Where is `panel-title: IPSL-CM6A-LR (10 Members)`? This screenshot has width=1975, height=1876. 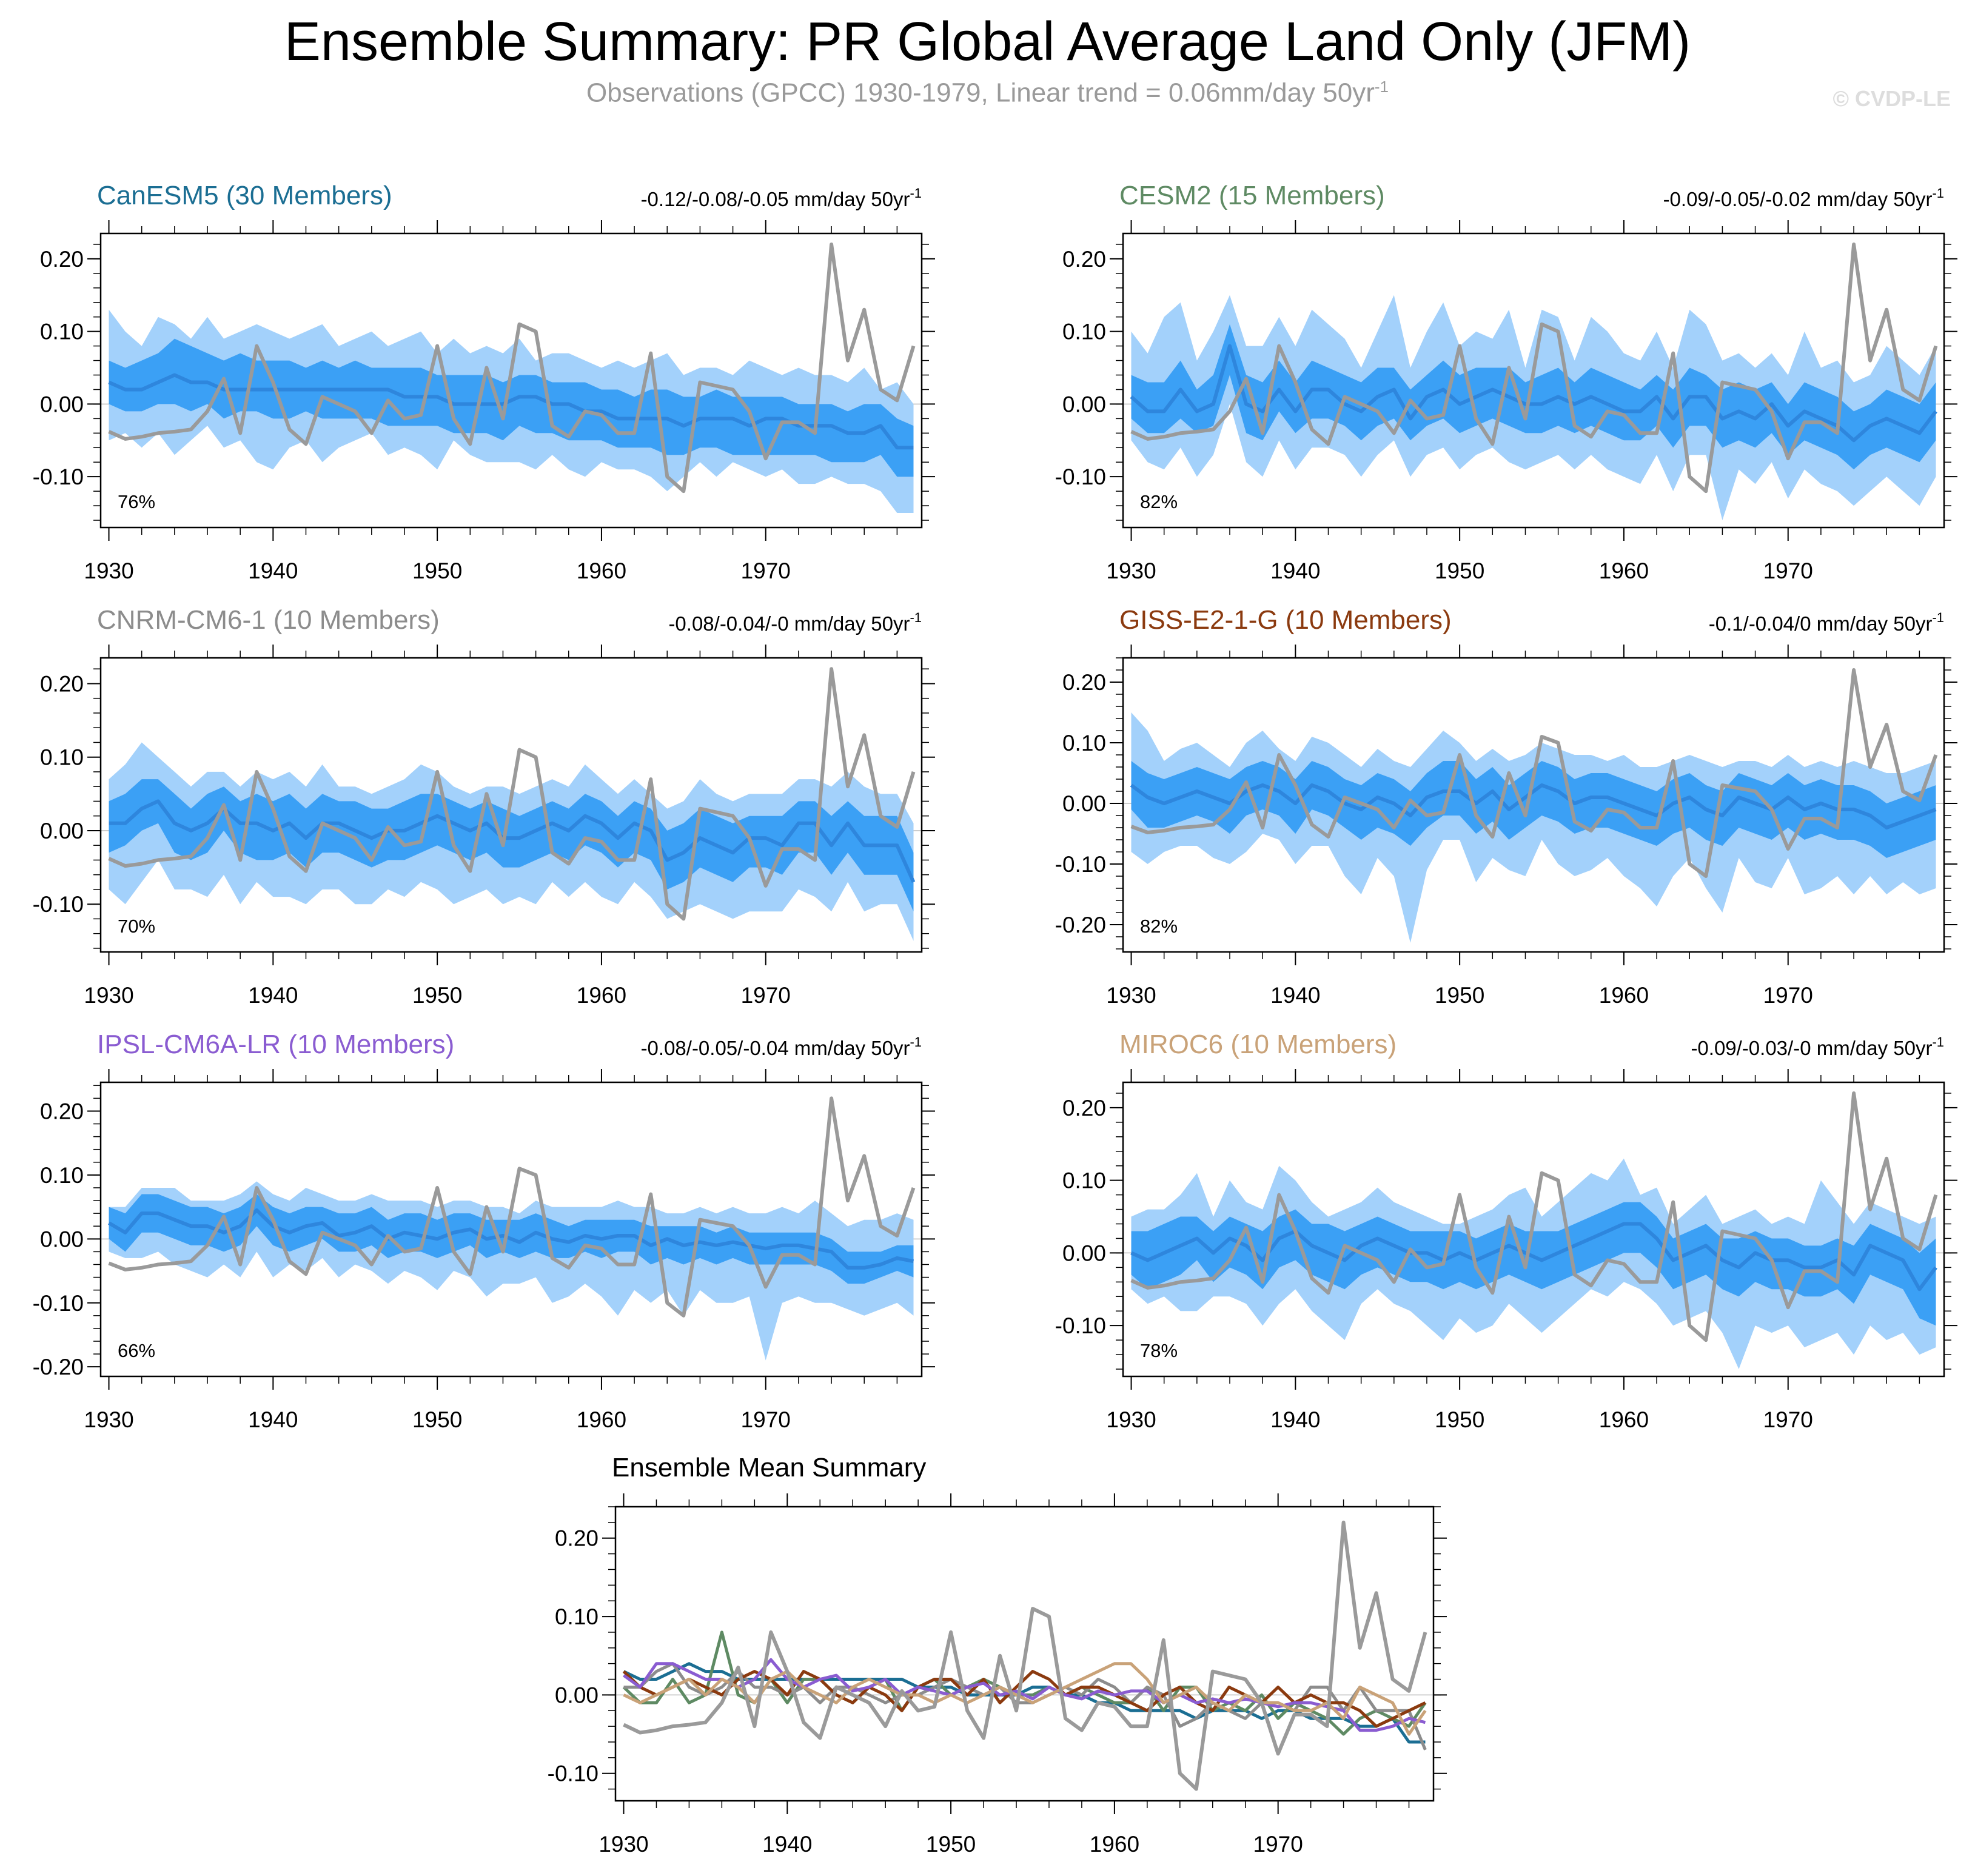 panel-title: IPSL-CM6A-LR (10 Members) is located at coordinates (275, 1044).